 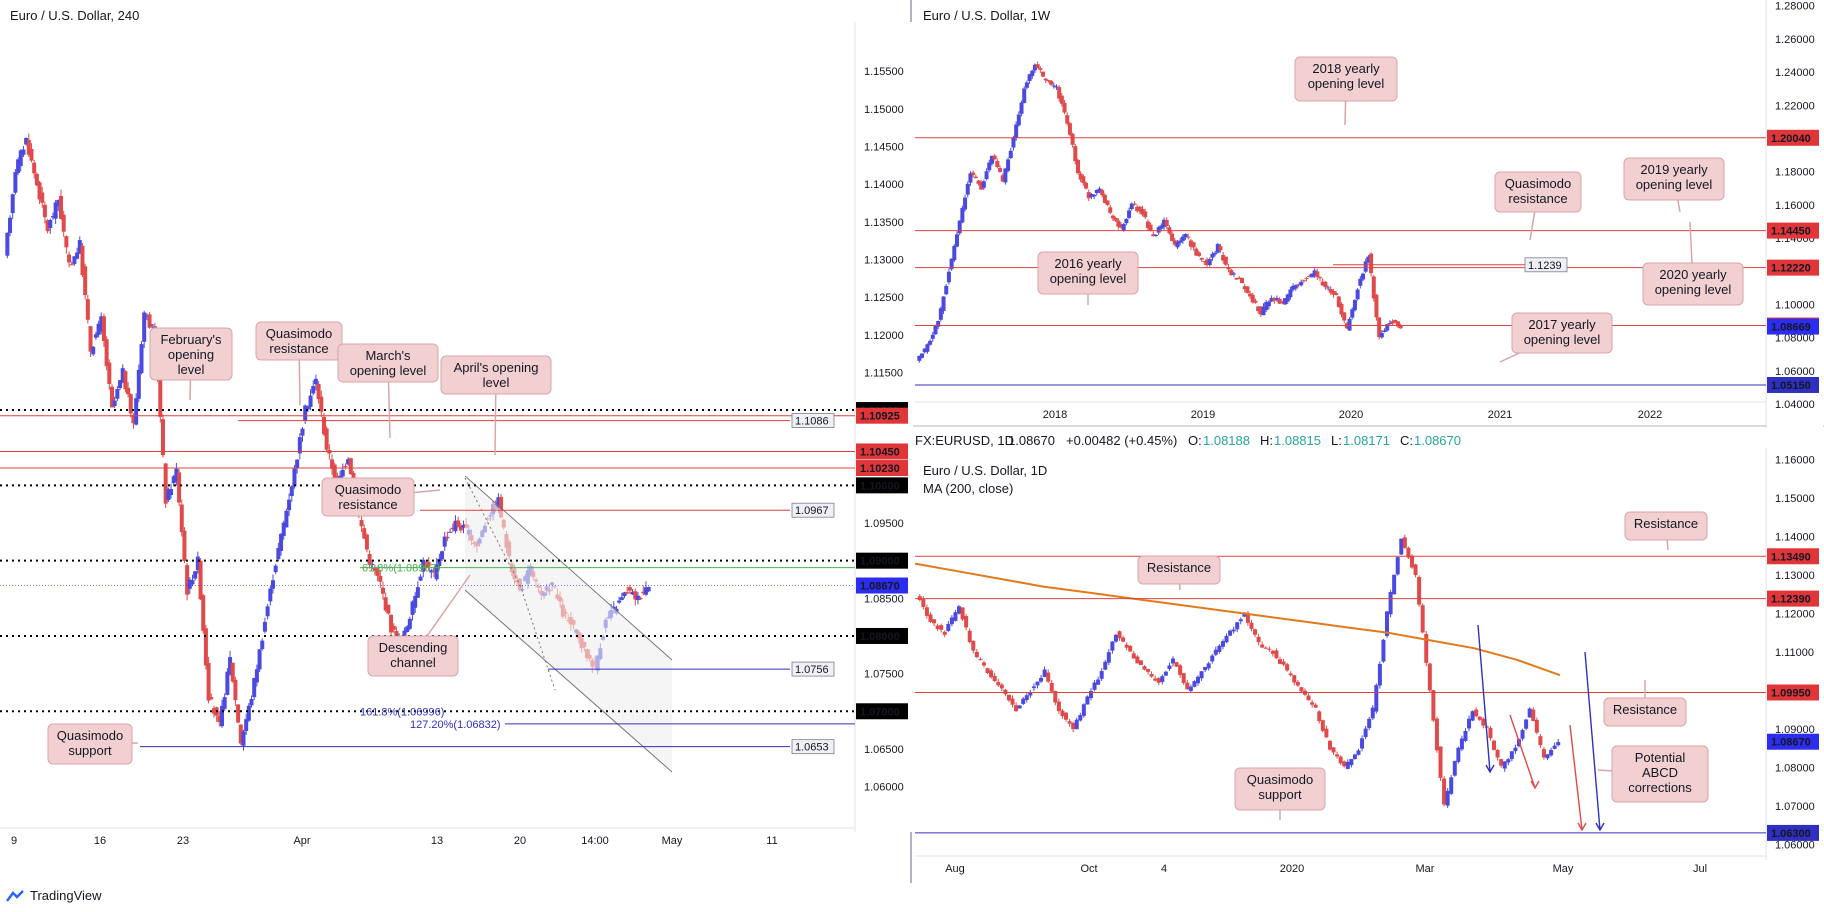 I want to click on ohlc-symbol: FX:EURUSD, 1D, so click(x=964, y=440).